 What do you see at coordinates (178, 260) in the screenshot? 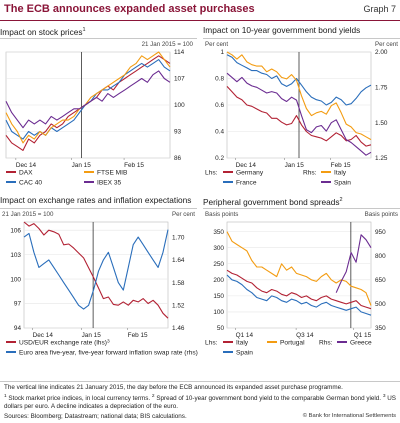
I see `y-right-tick-label: 1.64` at bounding box center [178, 260].